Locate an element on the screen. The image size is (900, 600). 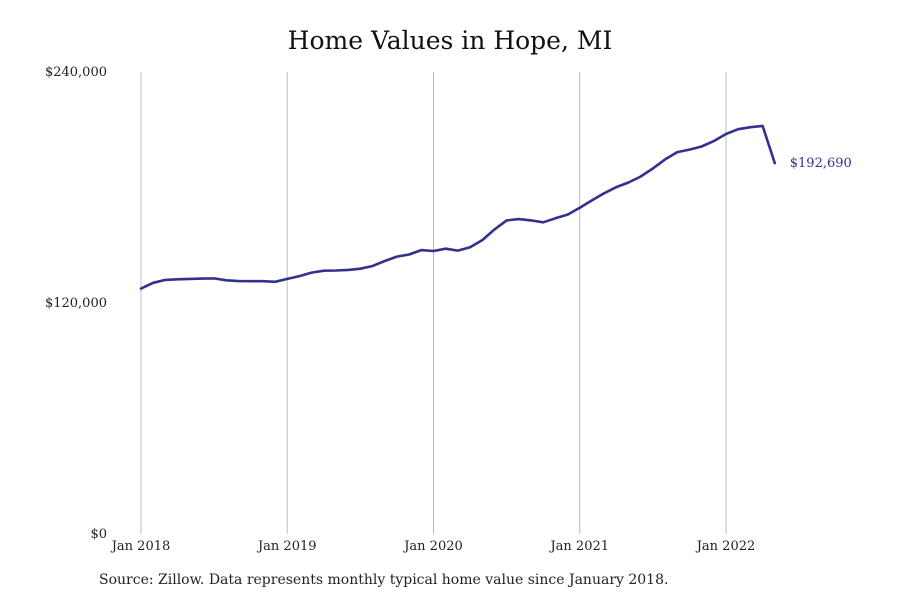
y-tick-label: $240,000 is located at coordinates (76, 72).